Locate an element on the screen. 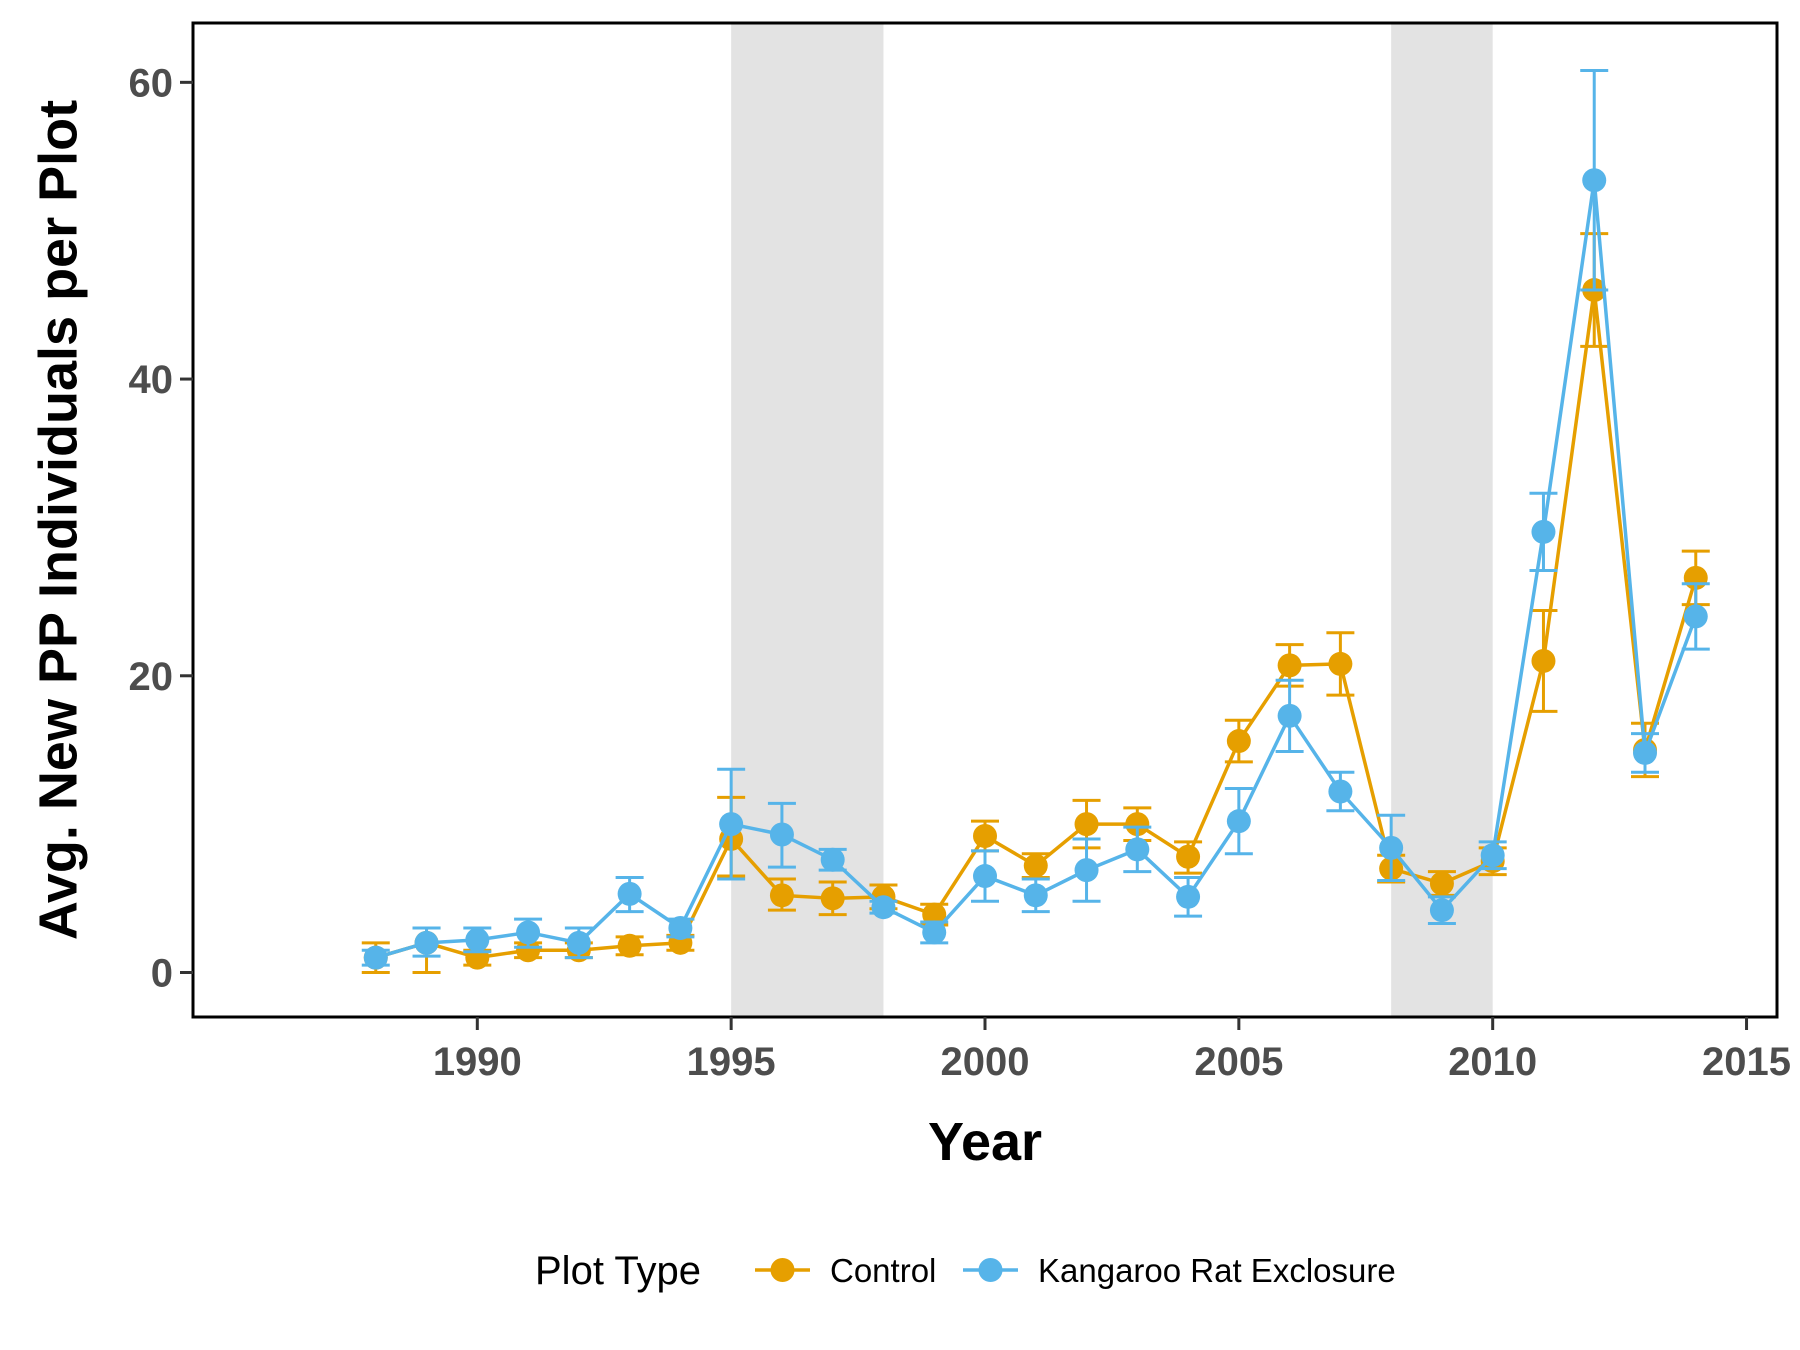 The height and width of the screenshot is (1350, 1800). x-tick-label: 2015 is located at coordinates (1746, 1062).